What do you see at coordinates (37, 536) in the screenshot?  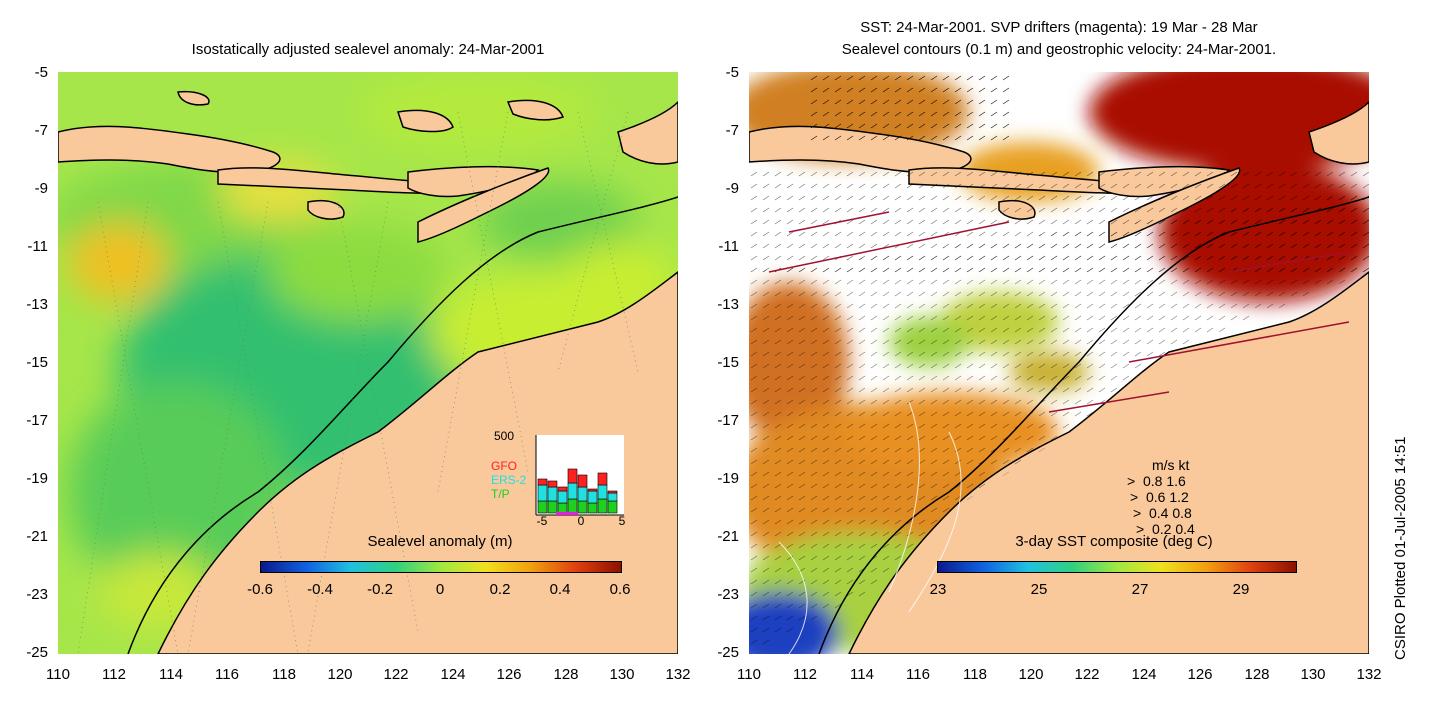 I see `left-y-tick: -21` at bounding box center [37, 536].